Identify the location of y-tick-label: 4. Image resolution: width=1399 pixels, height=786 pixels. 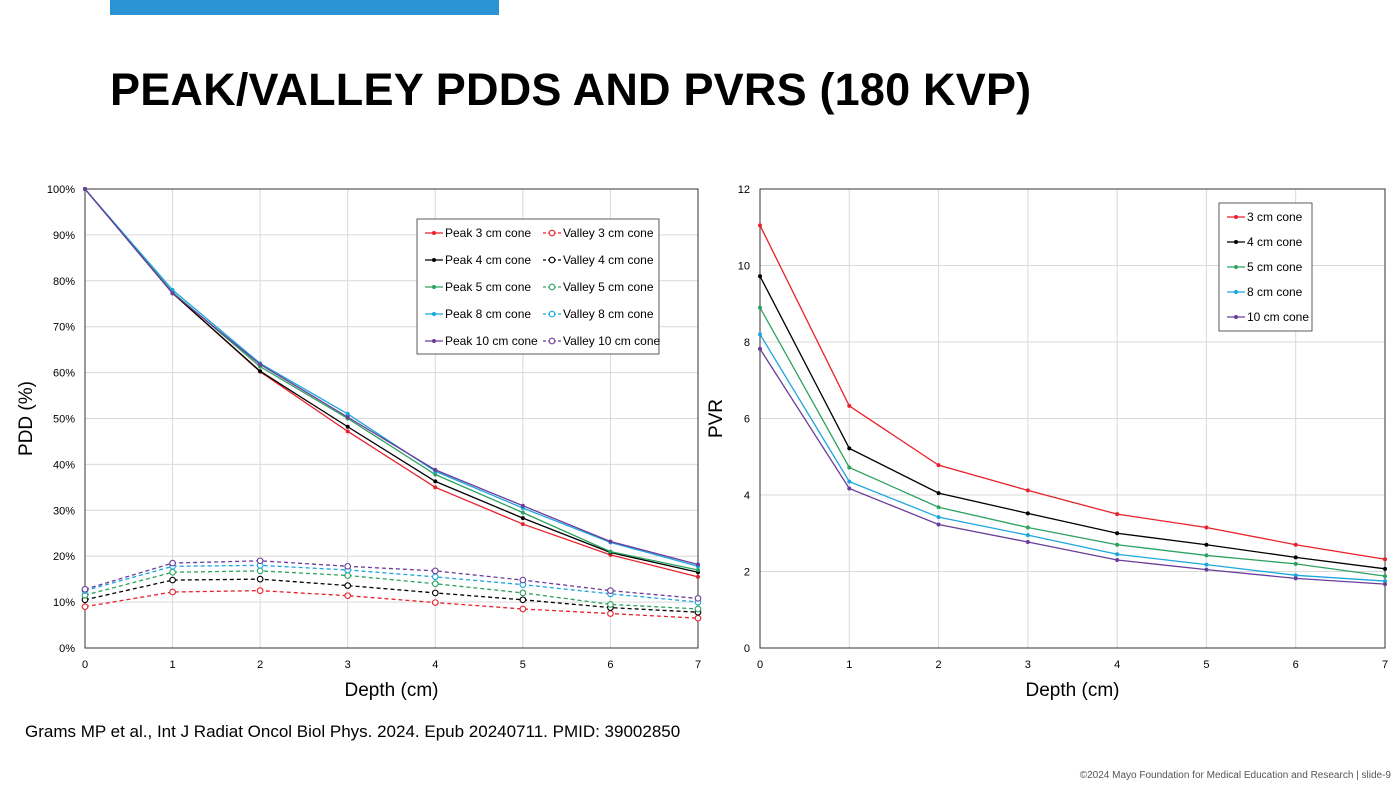
(747, 496).